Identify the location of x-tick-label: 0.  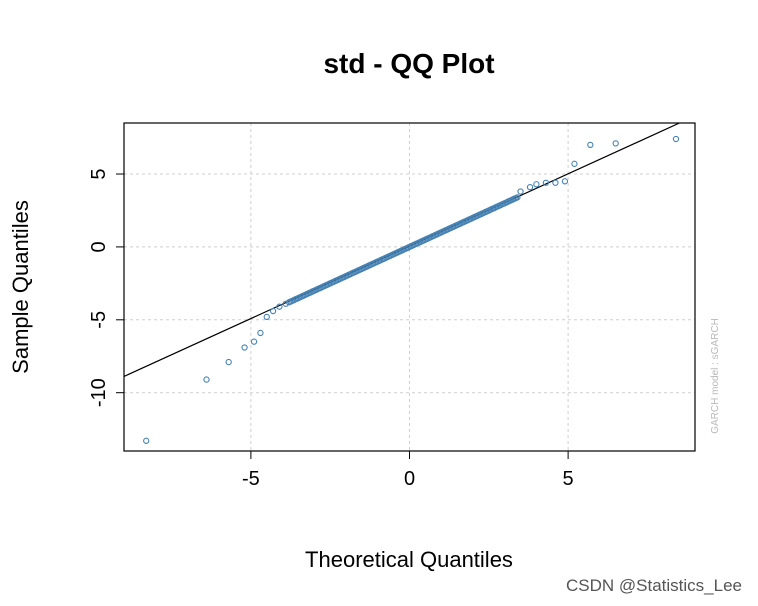
(409, 479).